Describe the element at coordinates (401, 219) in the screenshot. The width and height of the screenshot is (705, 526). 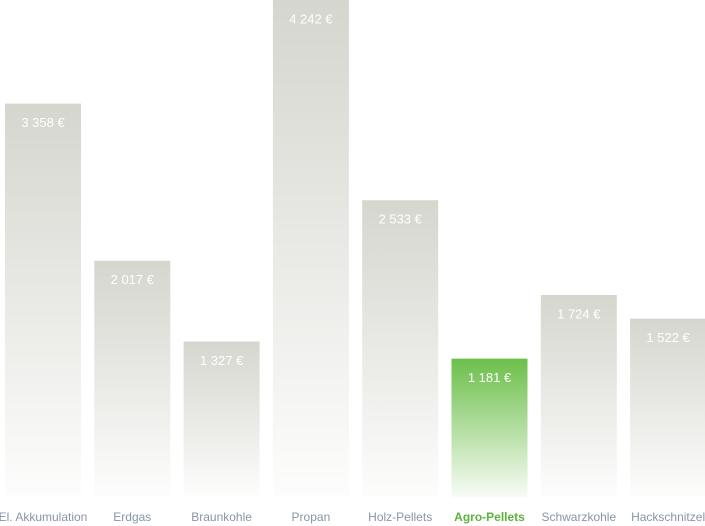
I see `value-label: 2 533 €` at that location.